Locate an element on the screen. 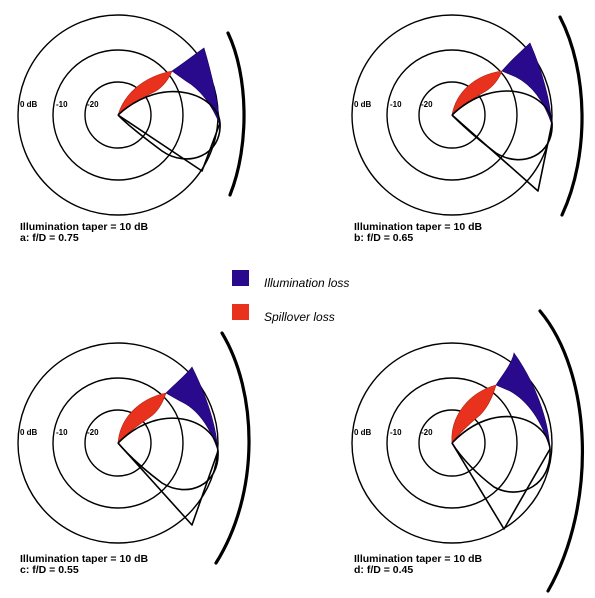 This screenshot has width=595, height=598. panel-a-caption-fd: a: f/D = 0.75 is located at coordinates (49, 238).